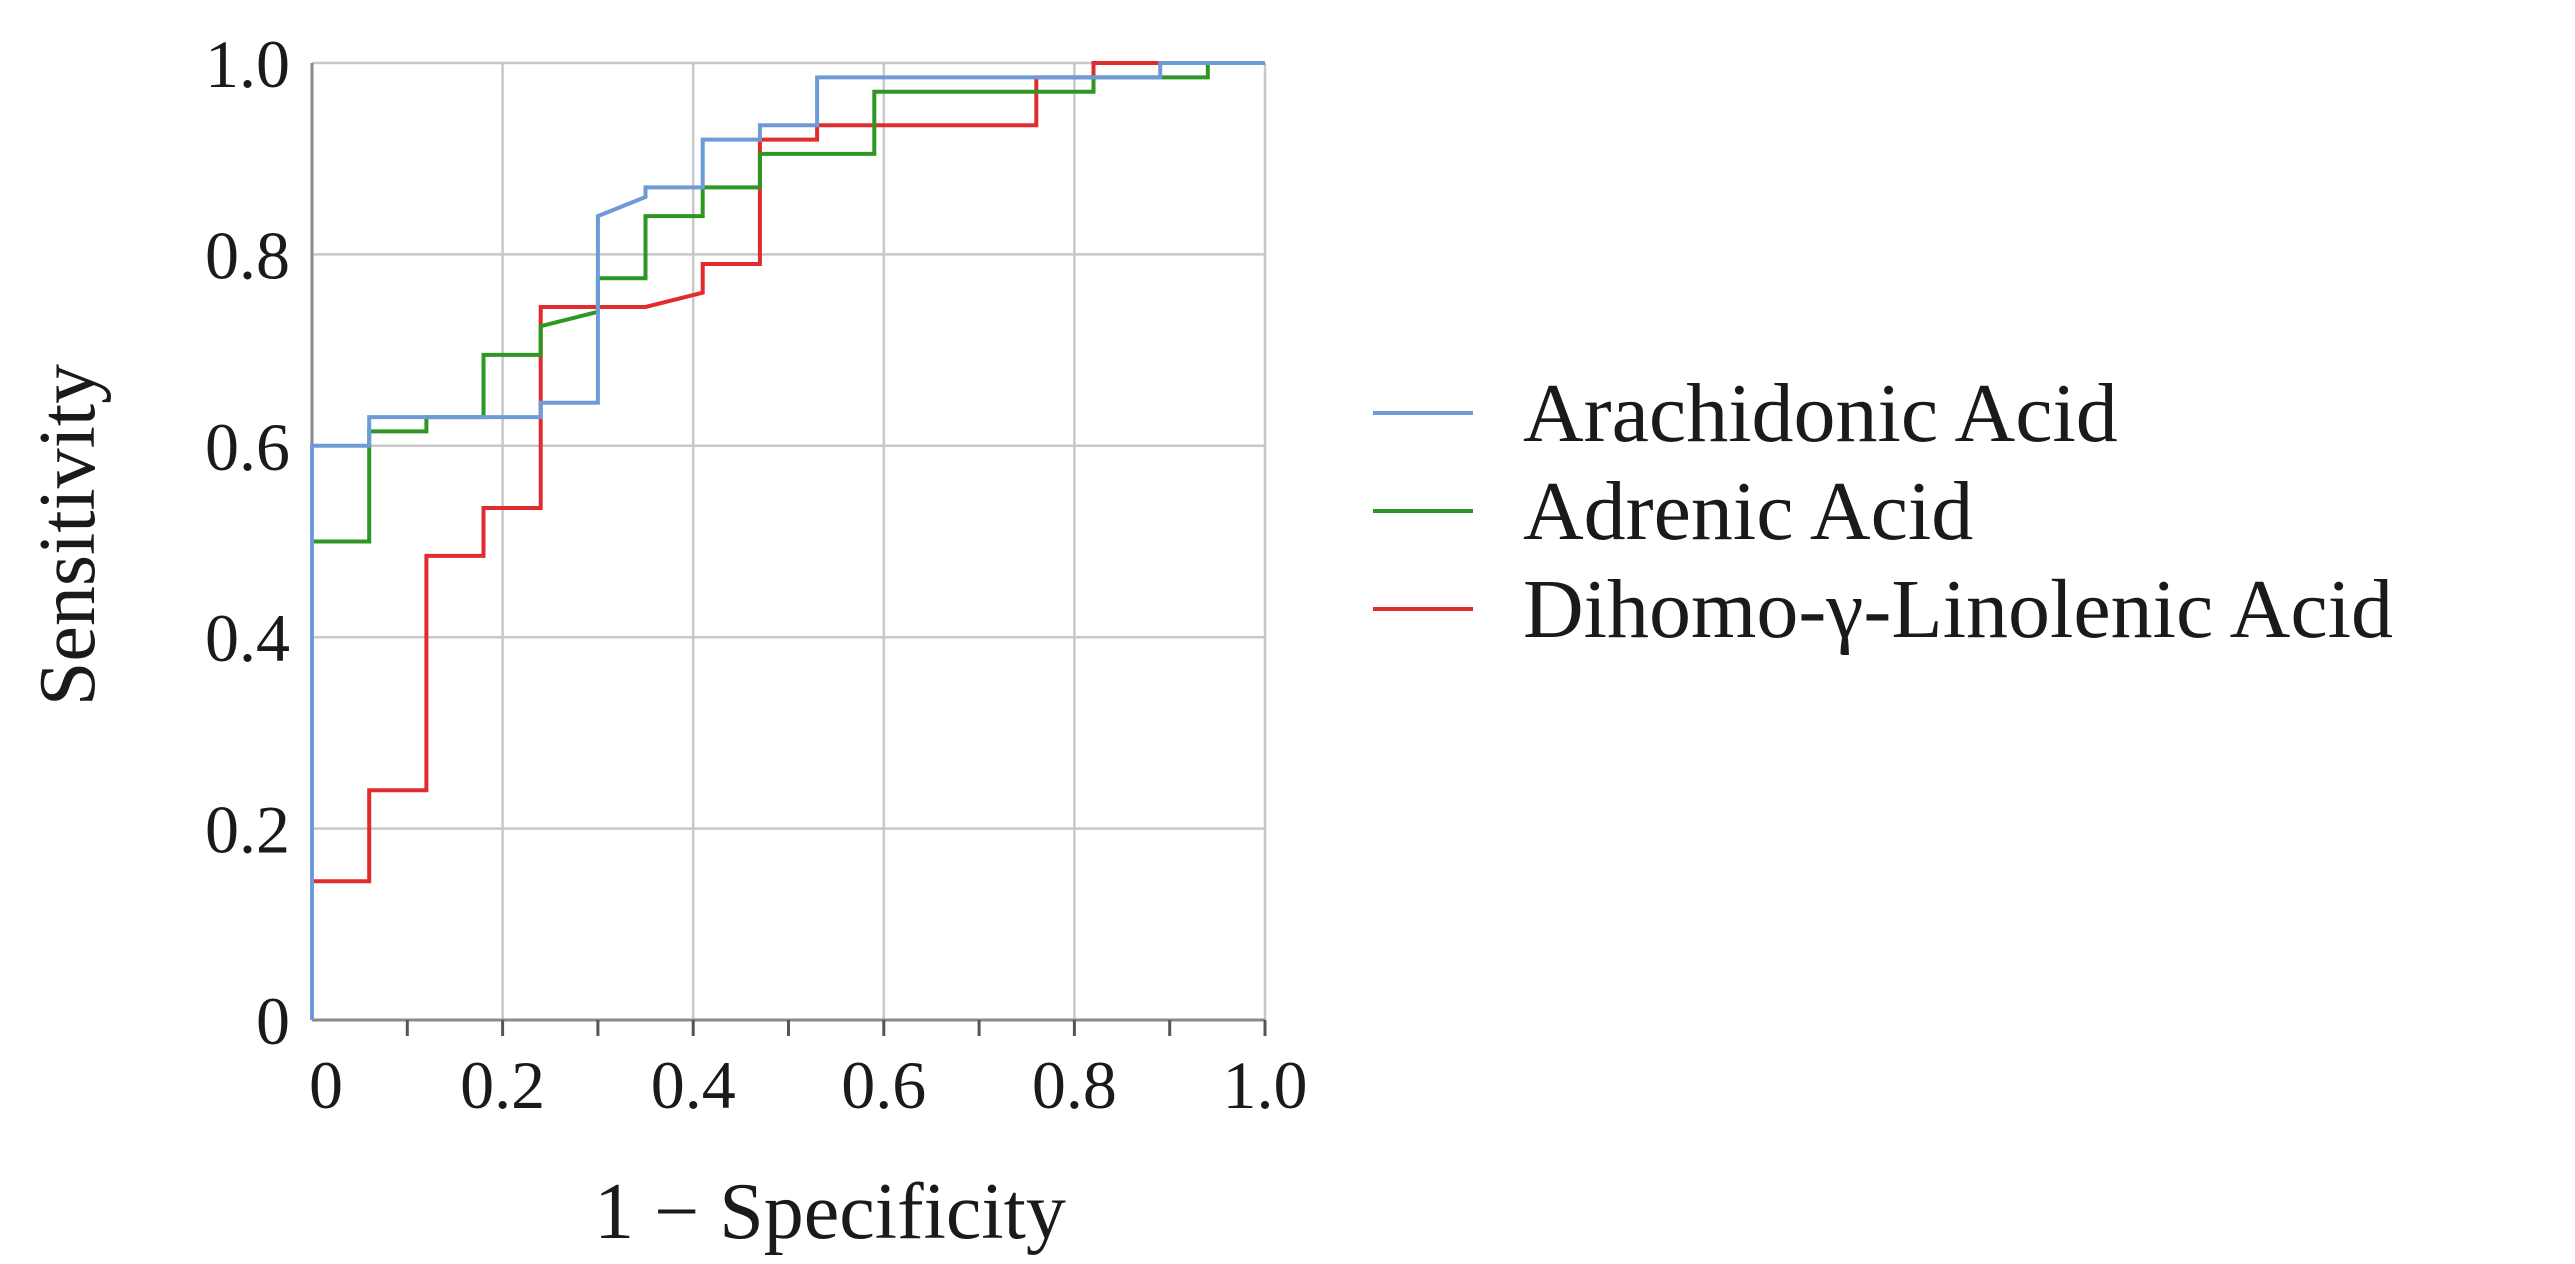  I want to click on y-tick-label-4: 0.8, so click(247, 255).